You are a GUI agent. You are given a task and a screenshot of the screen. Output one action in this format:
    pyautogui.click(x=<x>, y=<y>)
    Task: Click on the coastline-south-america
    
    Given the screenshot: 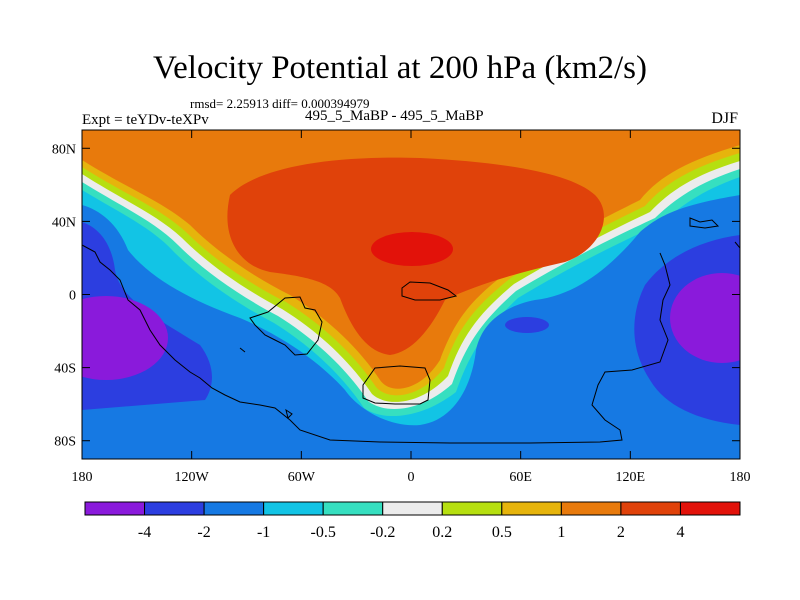 What is the action you would take?
    pyautogui.click(x=286, y=326)
    